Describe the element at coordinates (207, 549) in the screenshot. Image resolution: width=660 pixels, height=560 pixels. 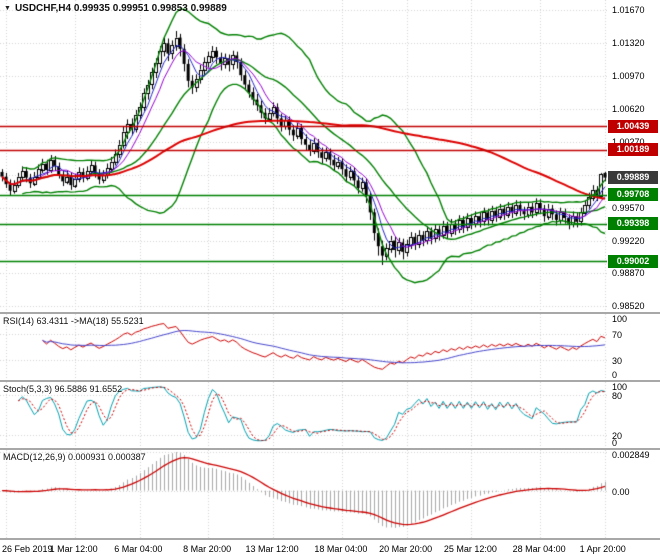
I see `time-axis-label: 8 Mar 20:00` at that location.